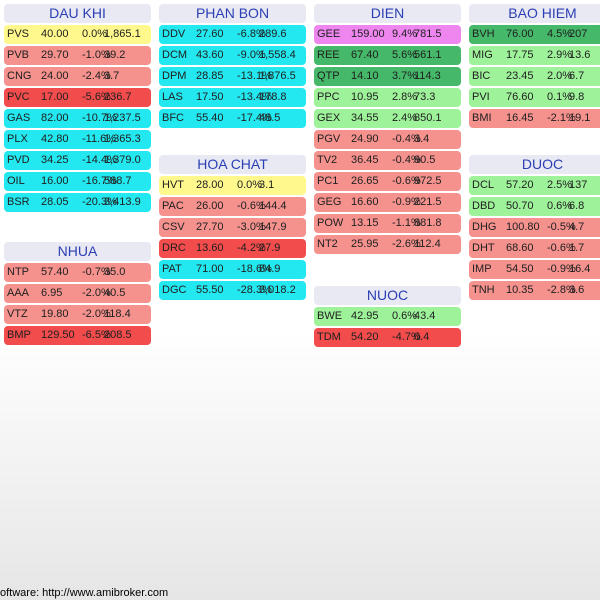 The width and height of the screenshot is (600, 600). I want to click on stock-row-bsr: BSR 28.05 -20.3% 3,413.9, so click(77, 202).